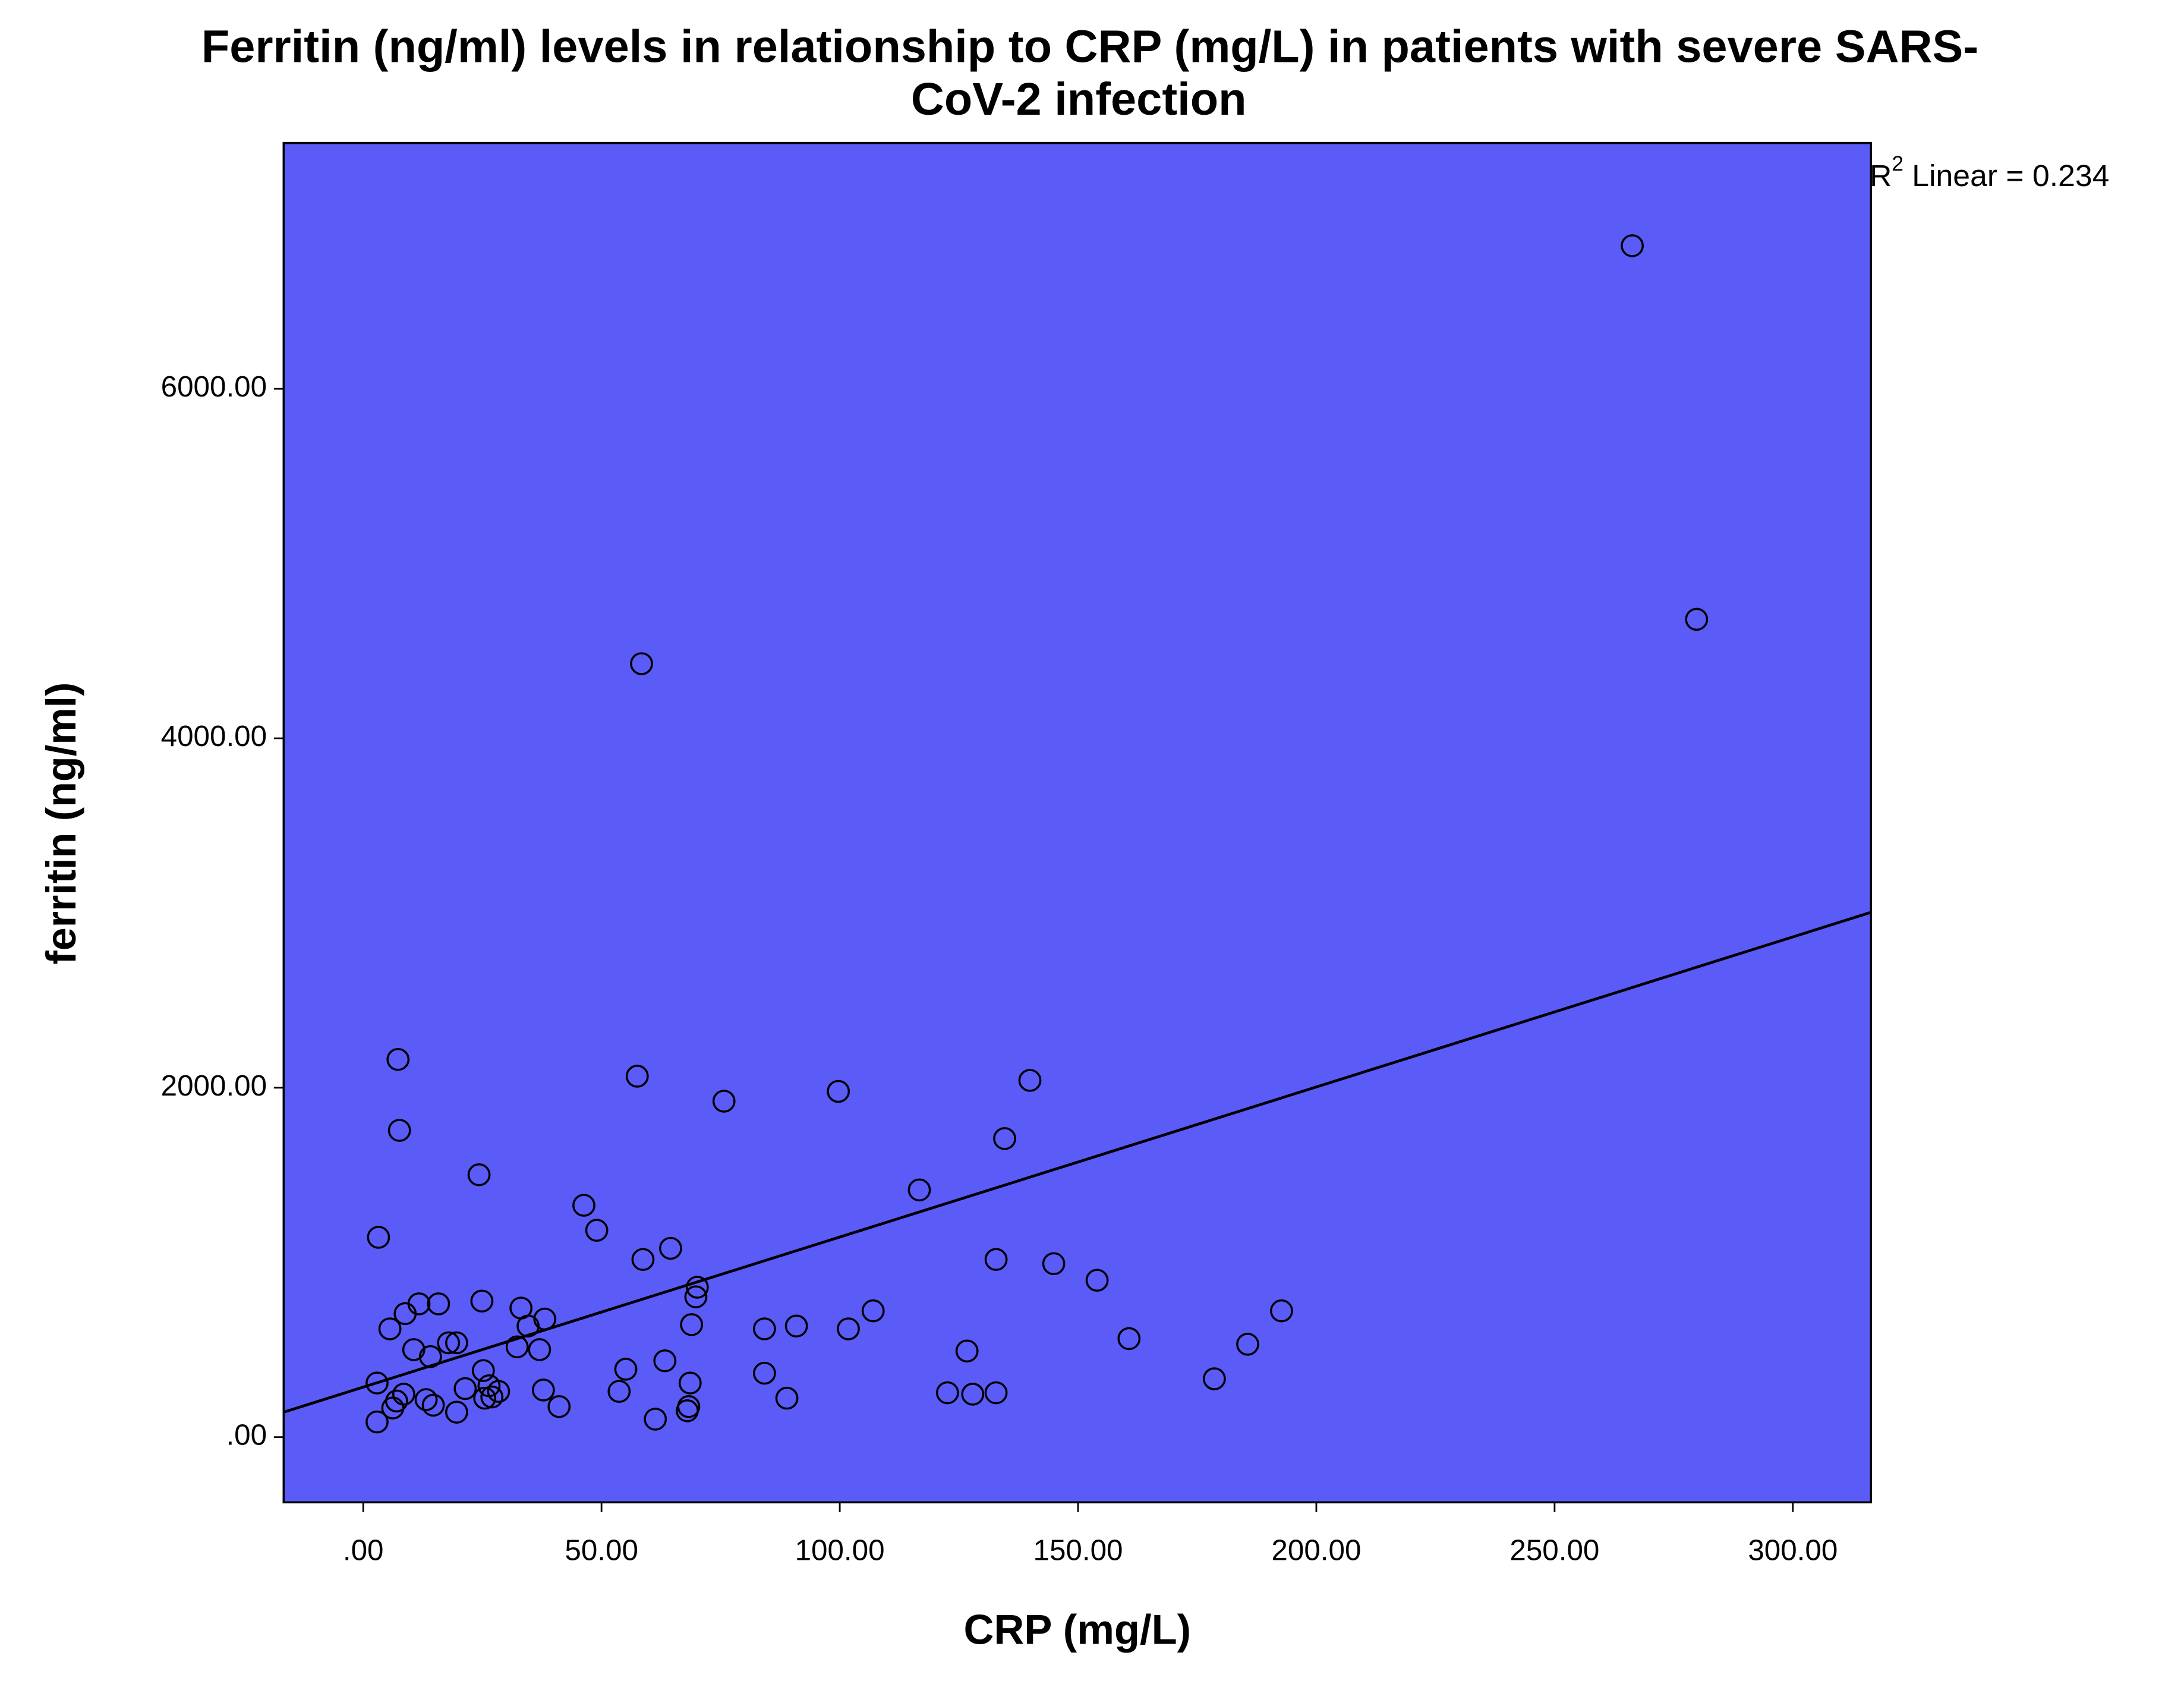 This screenshot has height=1687, width=2184. Describe the element at coordinates (214, 1085) in the screenshot. I see `y-tick-label: 2000.00` at that location.